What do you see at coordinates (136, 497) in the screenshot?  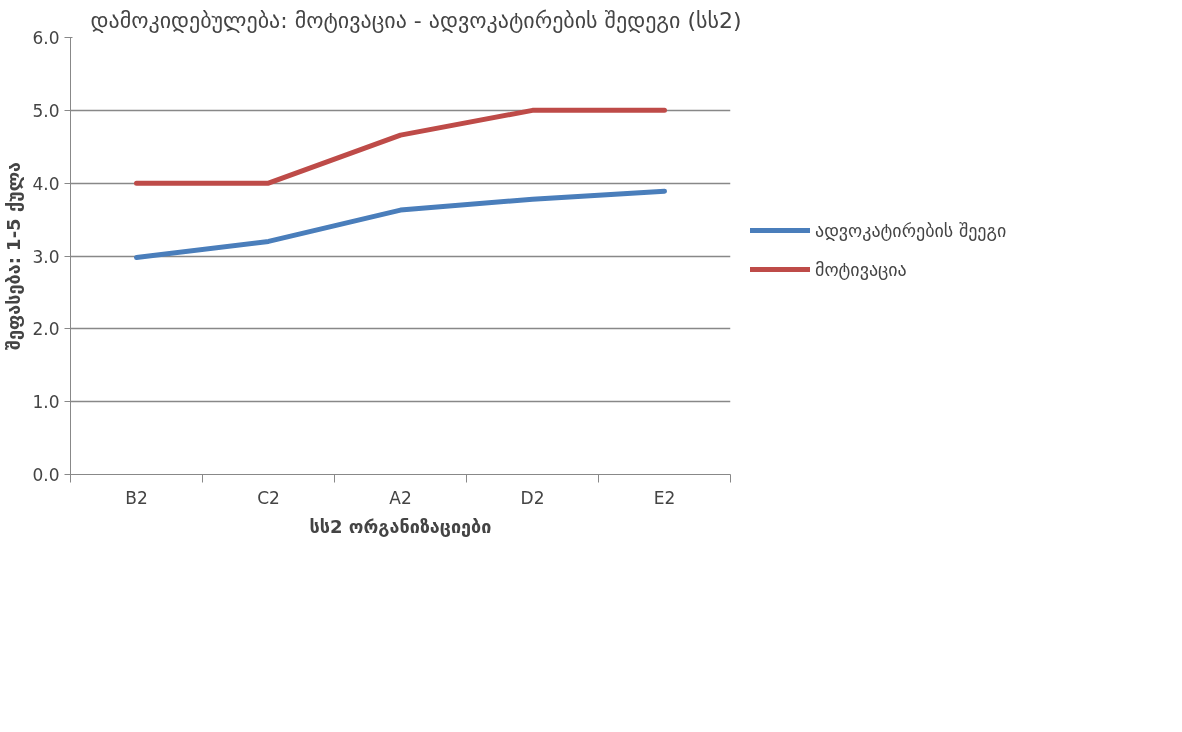 I see `x-tick-label: B2` at bounding box center [136, 497].